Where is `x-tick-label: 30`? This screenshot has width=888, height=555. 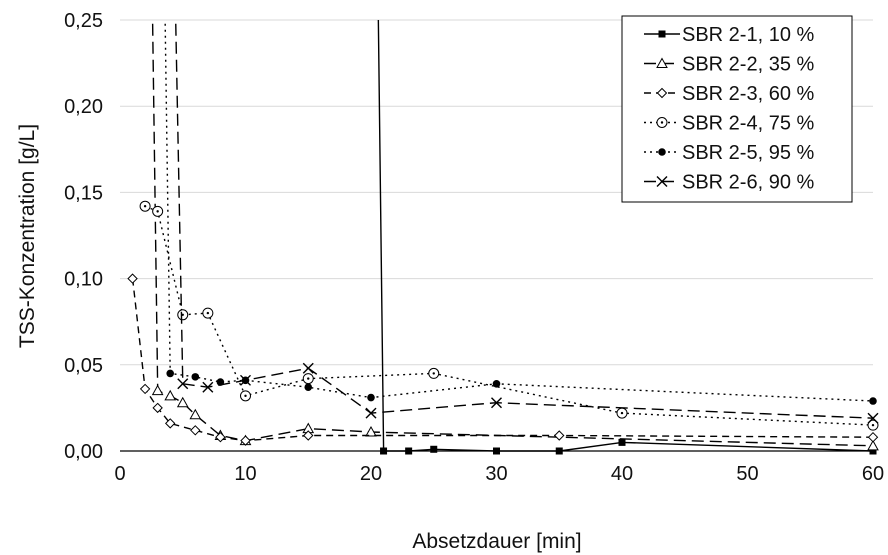 x-tick-label: 30 is located at coordinates (496, 474).